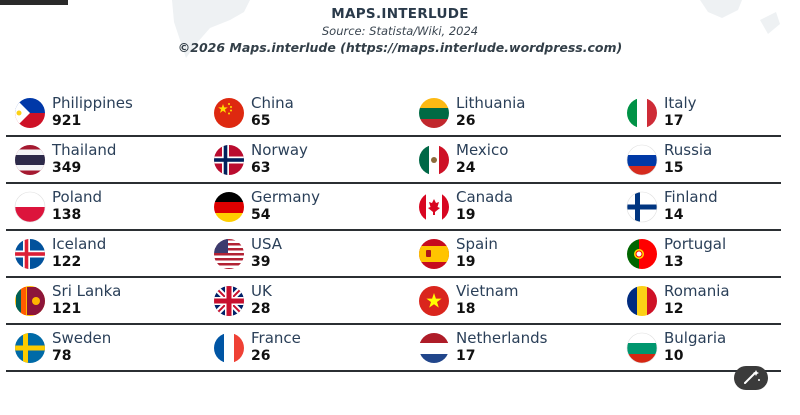  Describe the element at coordinates (393, 207) in the screenshot. I see `grid-row: Poland 138 Germany 54 Canada 19` at that location.